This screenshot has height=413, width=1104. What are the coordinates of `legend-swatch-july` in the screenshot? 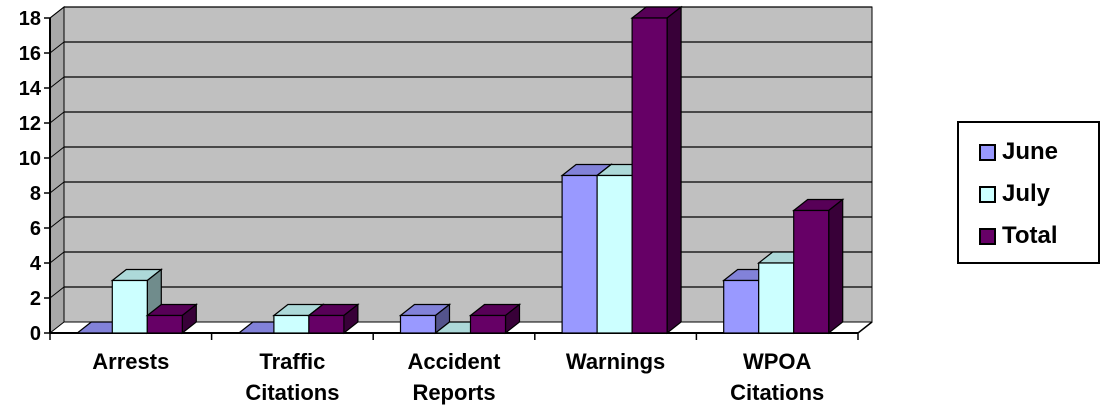 It's located at (987, 194).